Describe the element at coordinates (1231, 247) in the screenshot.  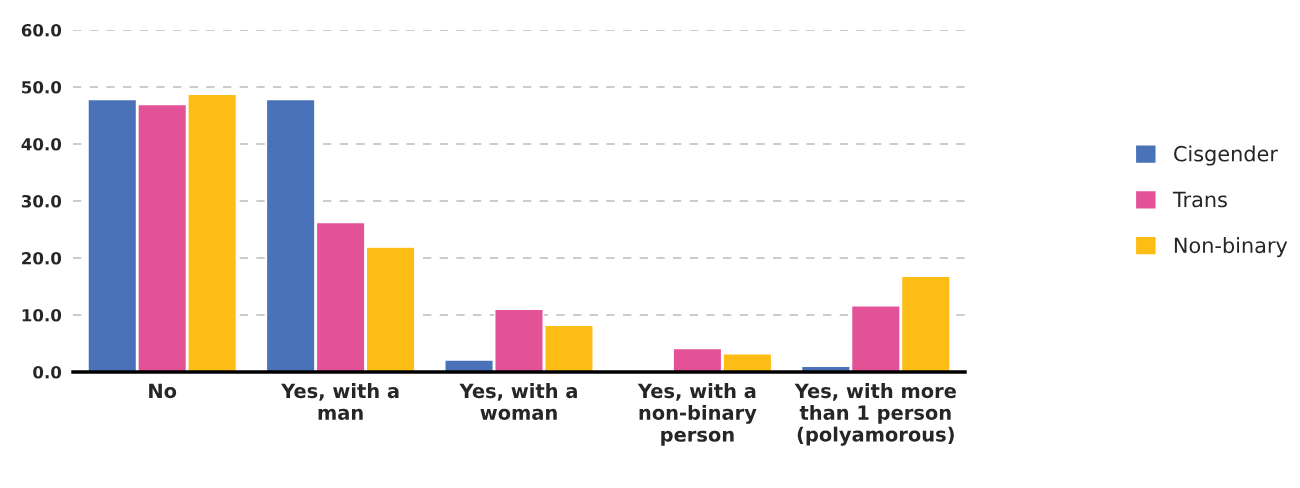
I see `legend-label: Non-binary` at that location.